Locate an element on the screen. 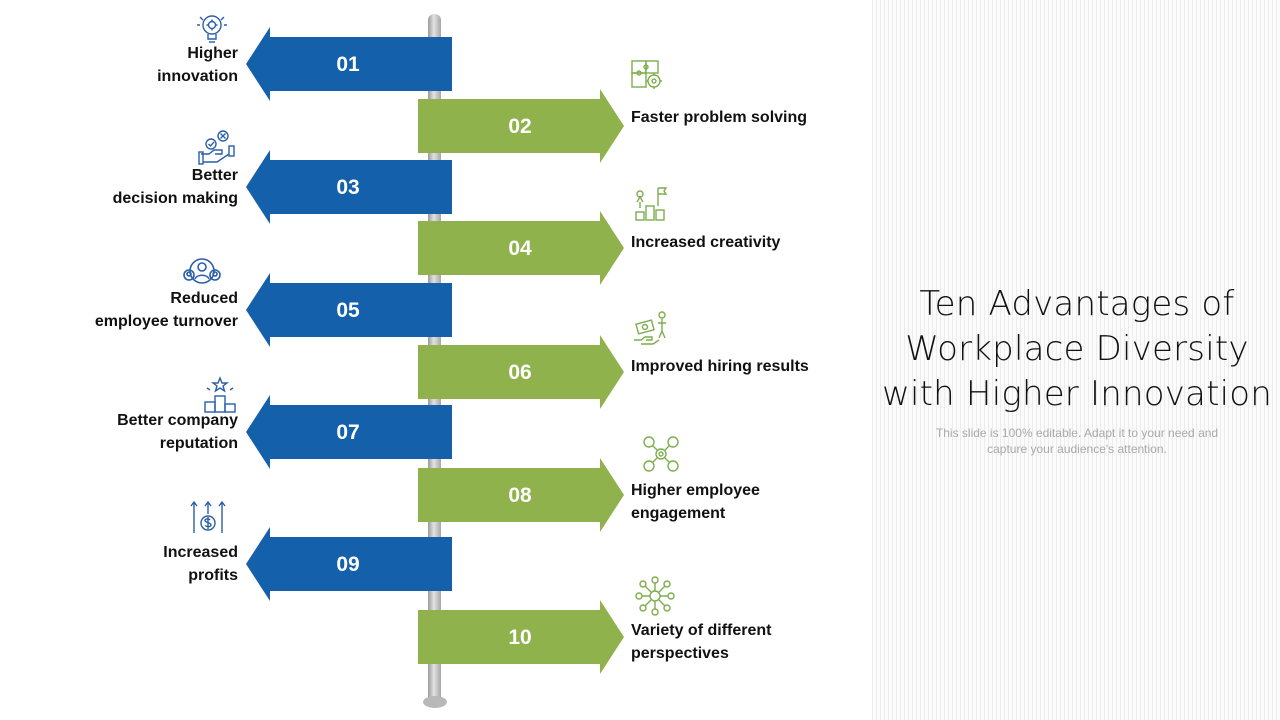 The width and height of the screenshot is (1280, 720). arrow-07: 07 is located at coordinates (349, 432).